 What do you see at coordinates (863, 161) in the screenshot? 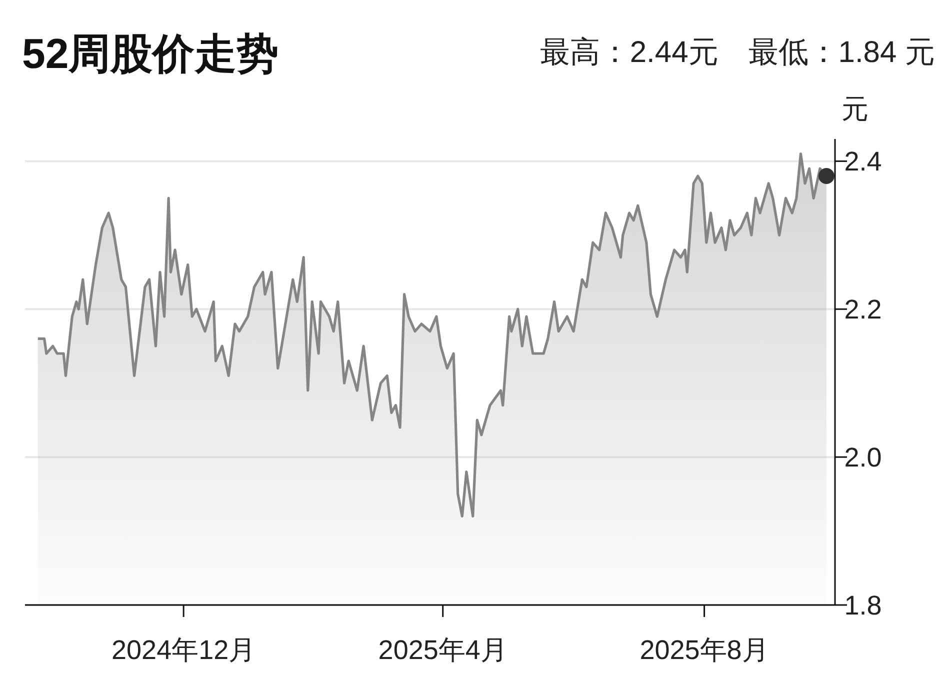
I see `y-tick-label: 2.4` at bounding box center [863, 161].